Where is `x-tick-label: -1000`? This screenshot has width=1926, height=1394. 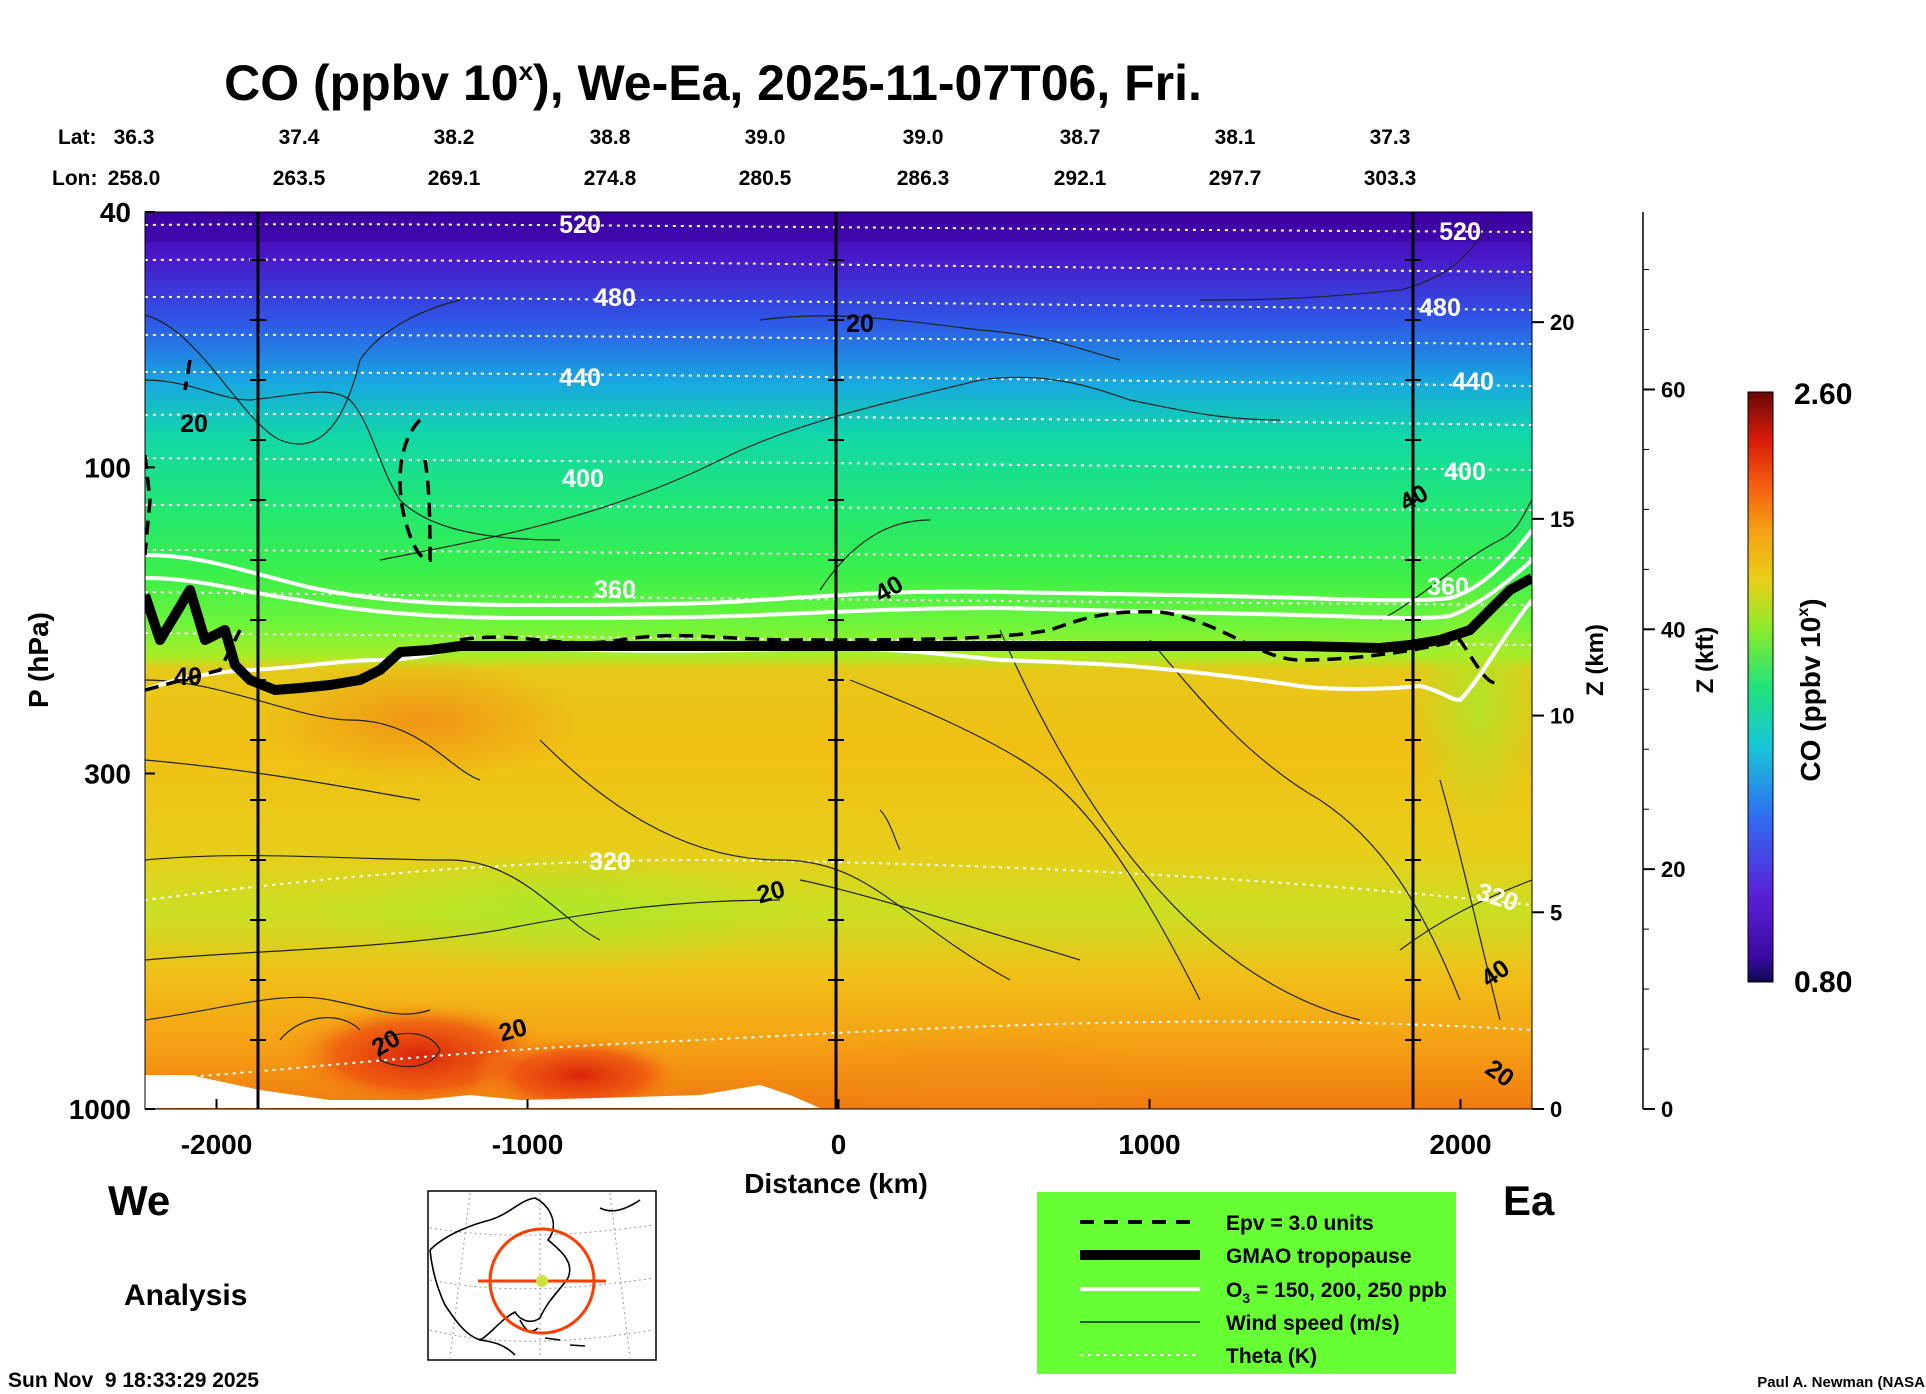
x-tick-label: -1000 is located at coordinates (528, 1144).